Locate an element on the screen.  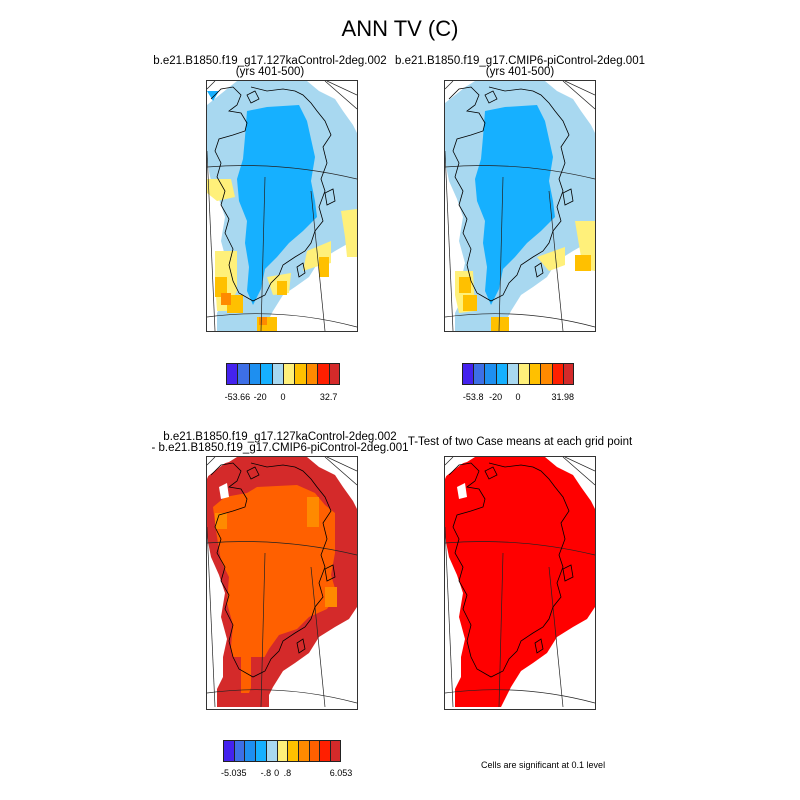
colorbar-case2-tick-label: 31.98 is located at coordinates (563, 397).